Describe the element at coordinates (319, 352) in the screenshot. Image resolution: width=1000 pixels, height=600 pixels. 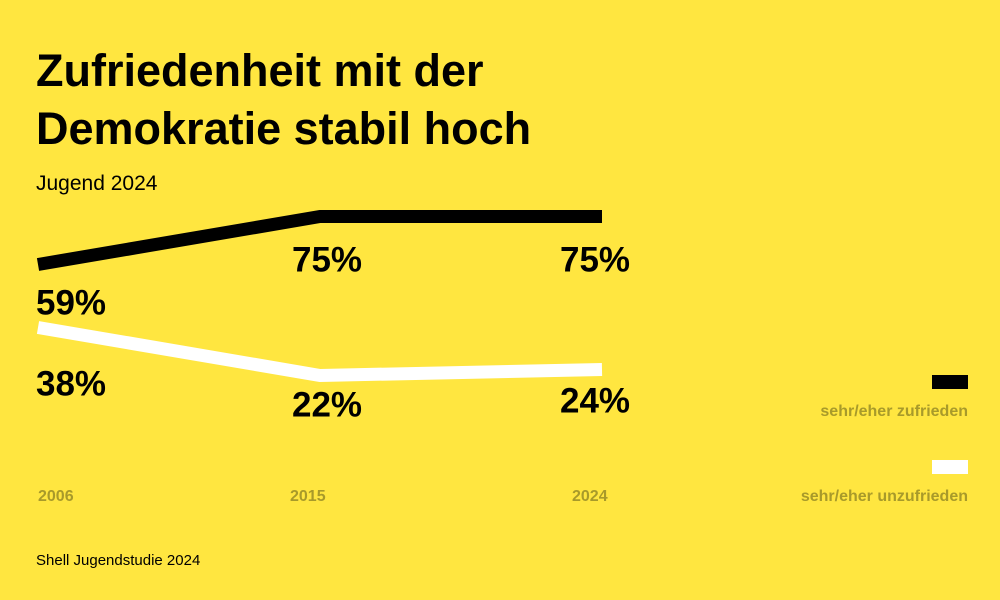
I see `series-line-unzufrieden` at that location.